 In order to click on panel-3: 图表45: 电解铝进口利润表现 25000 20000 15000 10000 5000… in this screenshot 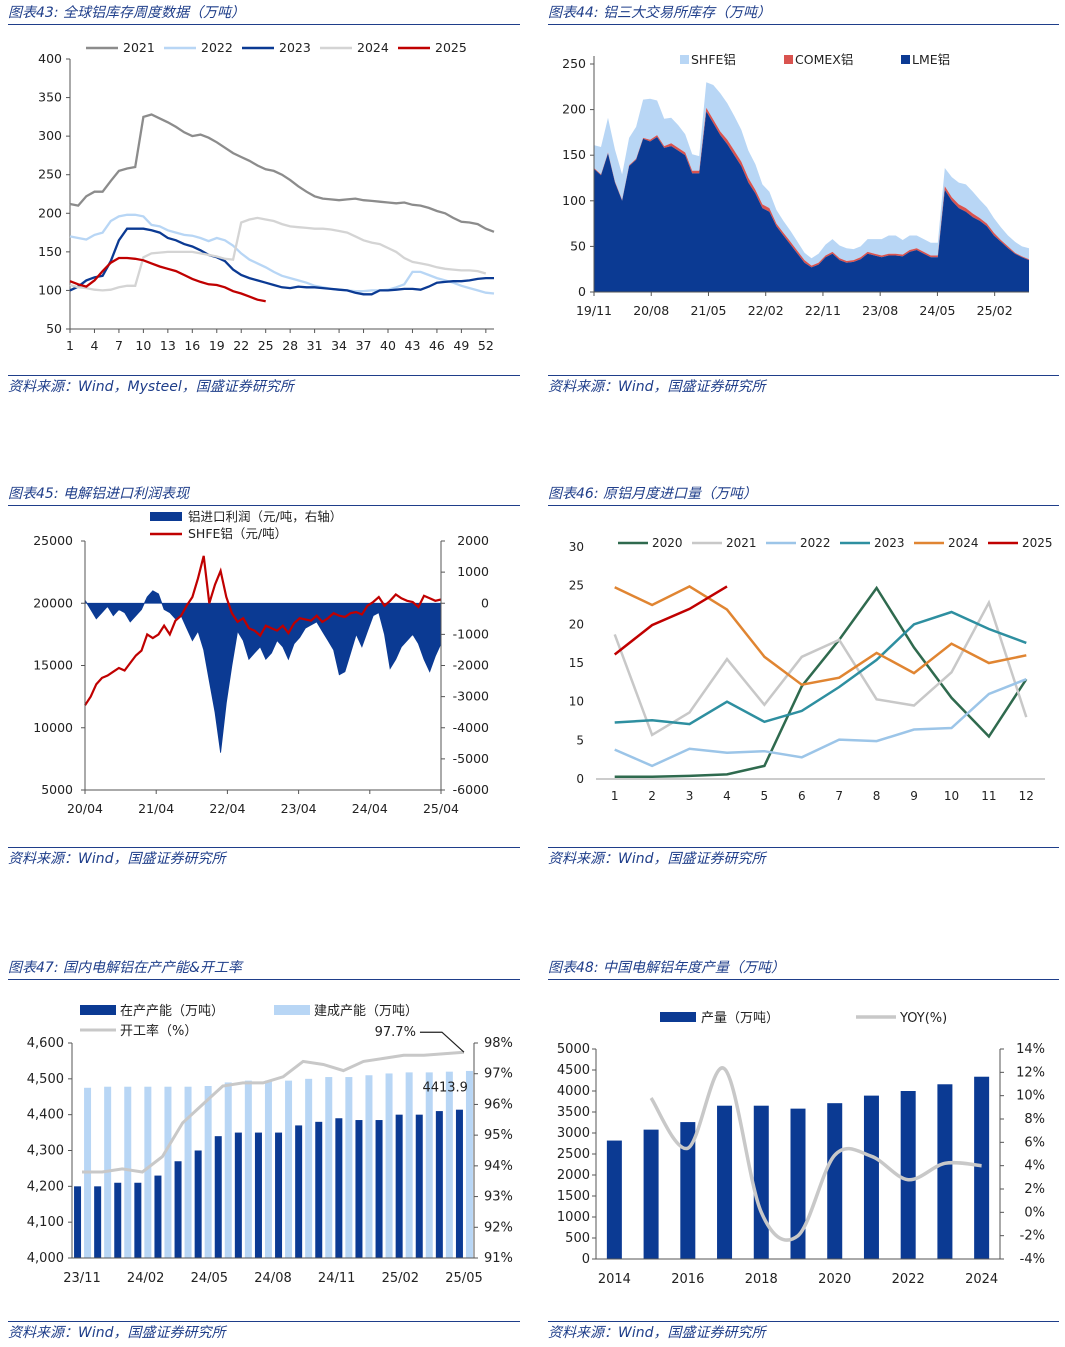, I will do `click(264, 678)`.